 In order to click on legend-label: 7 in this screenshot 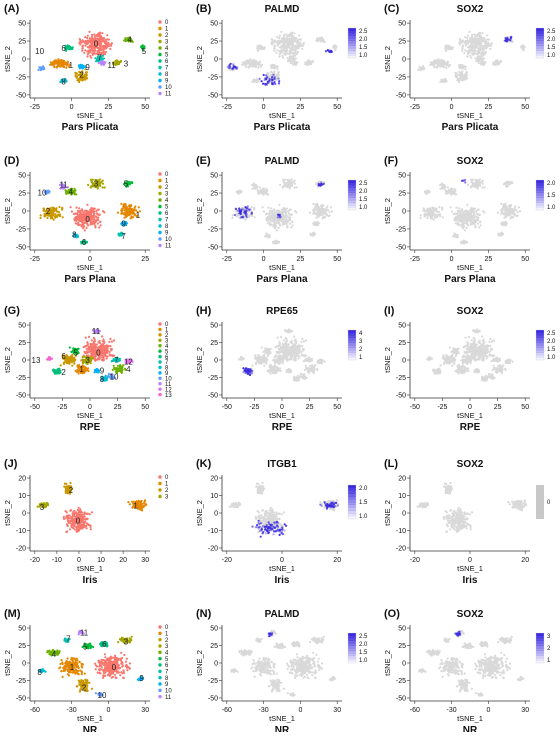, I will do `click(167, 221)`.